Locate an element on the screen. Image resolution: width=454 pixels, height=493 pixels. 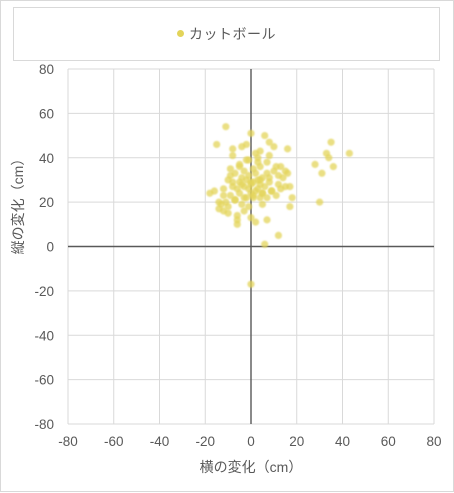
legend: カットボール is located at coordinates (226, 34).